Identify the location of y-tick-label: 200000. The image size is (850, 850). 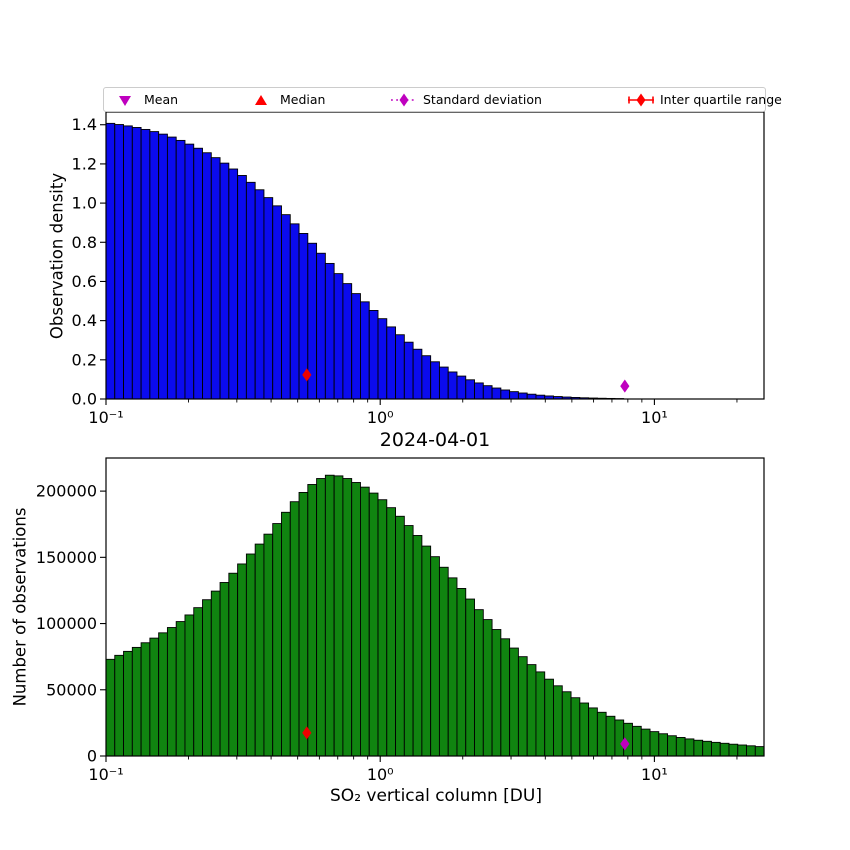
(66, 491).